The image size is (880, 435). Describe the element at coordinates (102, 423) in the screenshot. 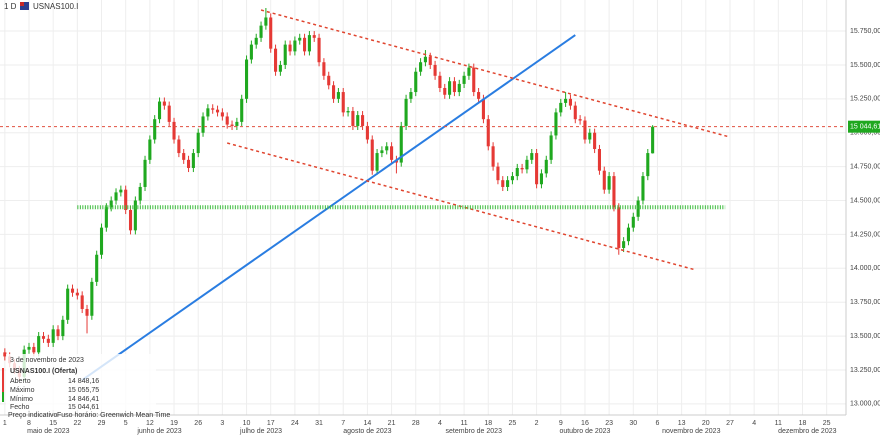

I see `x-tick-label: 29` at that location.